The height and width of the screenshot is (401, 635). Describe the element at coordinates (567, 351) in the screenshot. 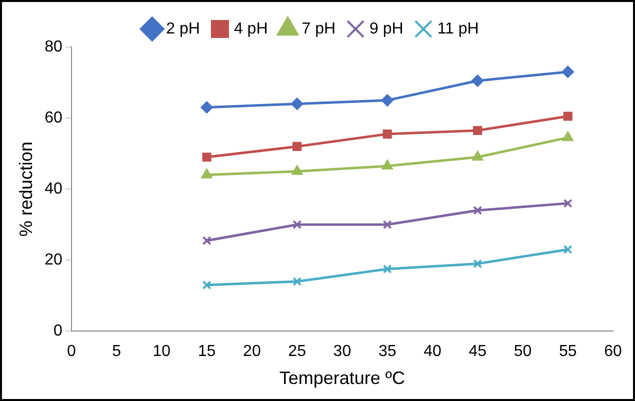

I see `x-tick-label: 55` at that location.